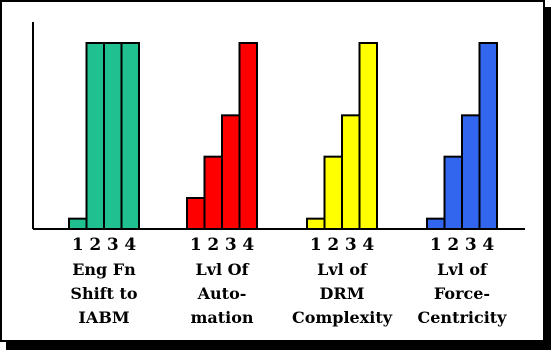 The image size is (553, 352). Describe the element at coordinates (463, 317) in the screenshot. I see `category-label-4-line-3: Centricity` at that location.